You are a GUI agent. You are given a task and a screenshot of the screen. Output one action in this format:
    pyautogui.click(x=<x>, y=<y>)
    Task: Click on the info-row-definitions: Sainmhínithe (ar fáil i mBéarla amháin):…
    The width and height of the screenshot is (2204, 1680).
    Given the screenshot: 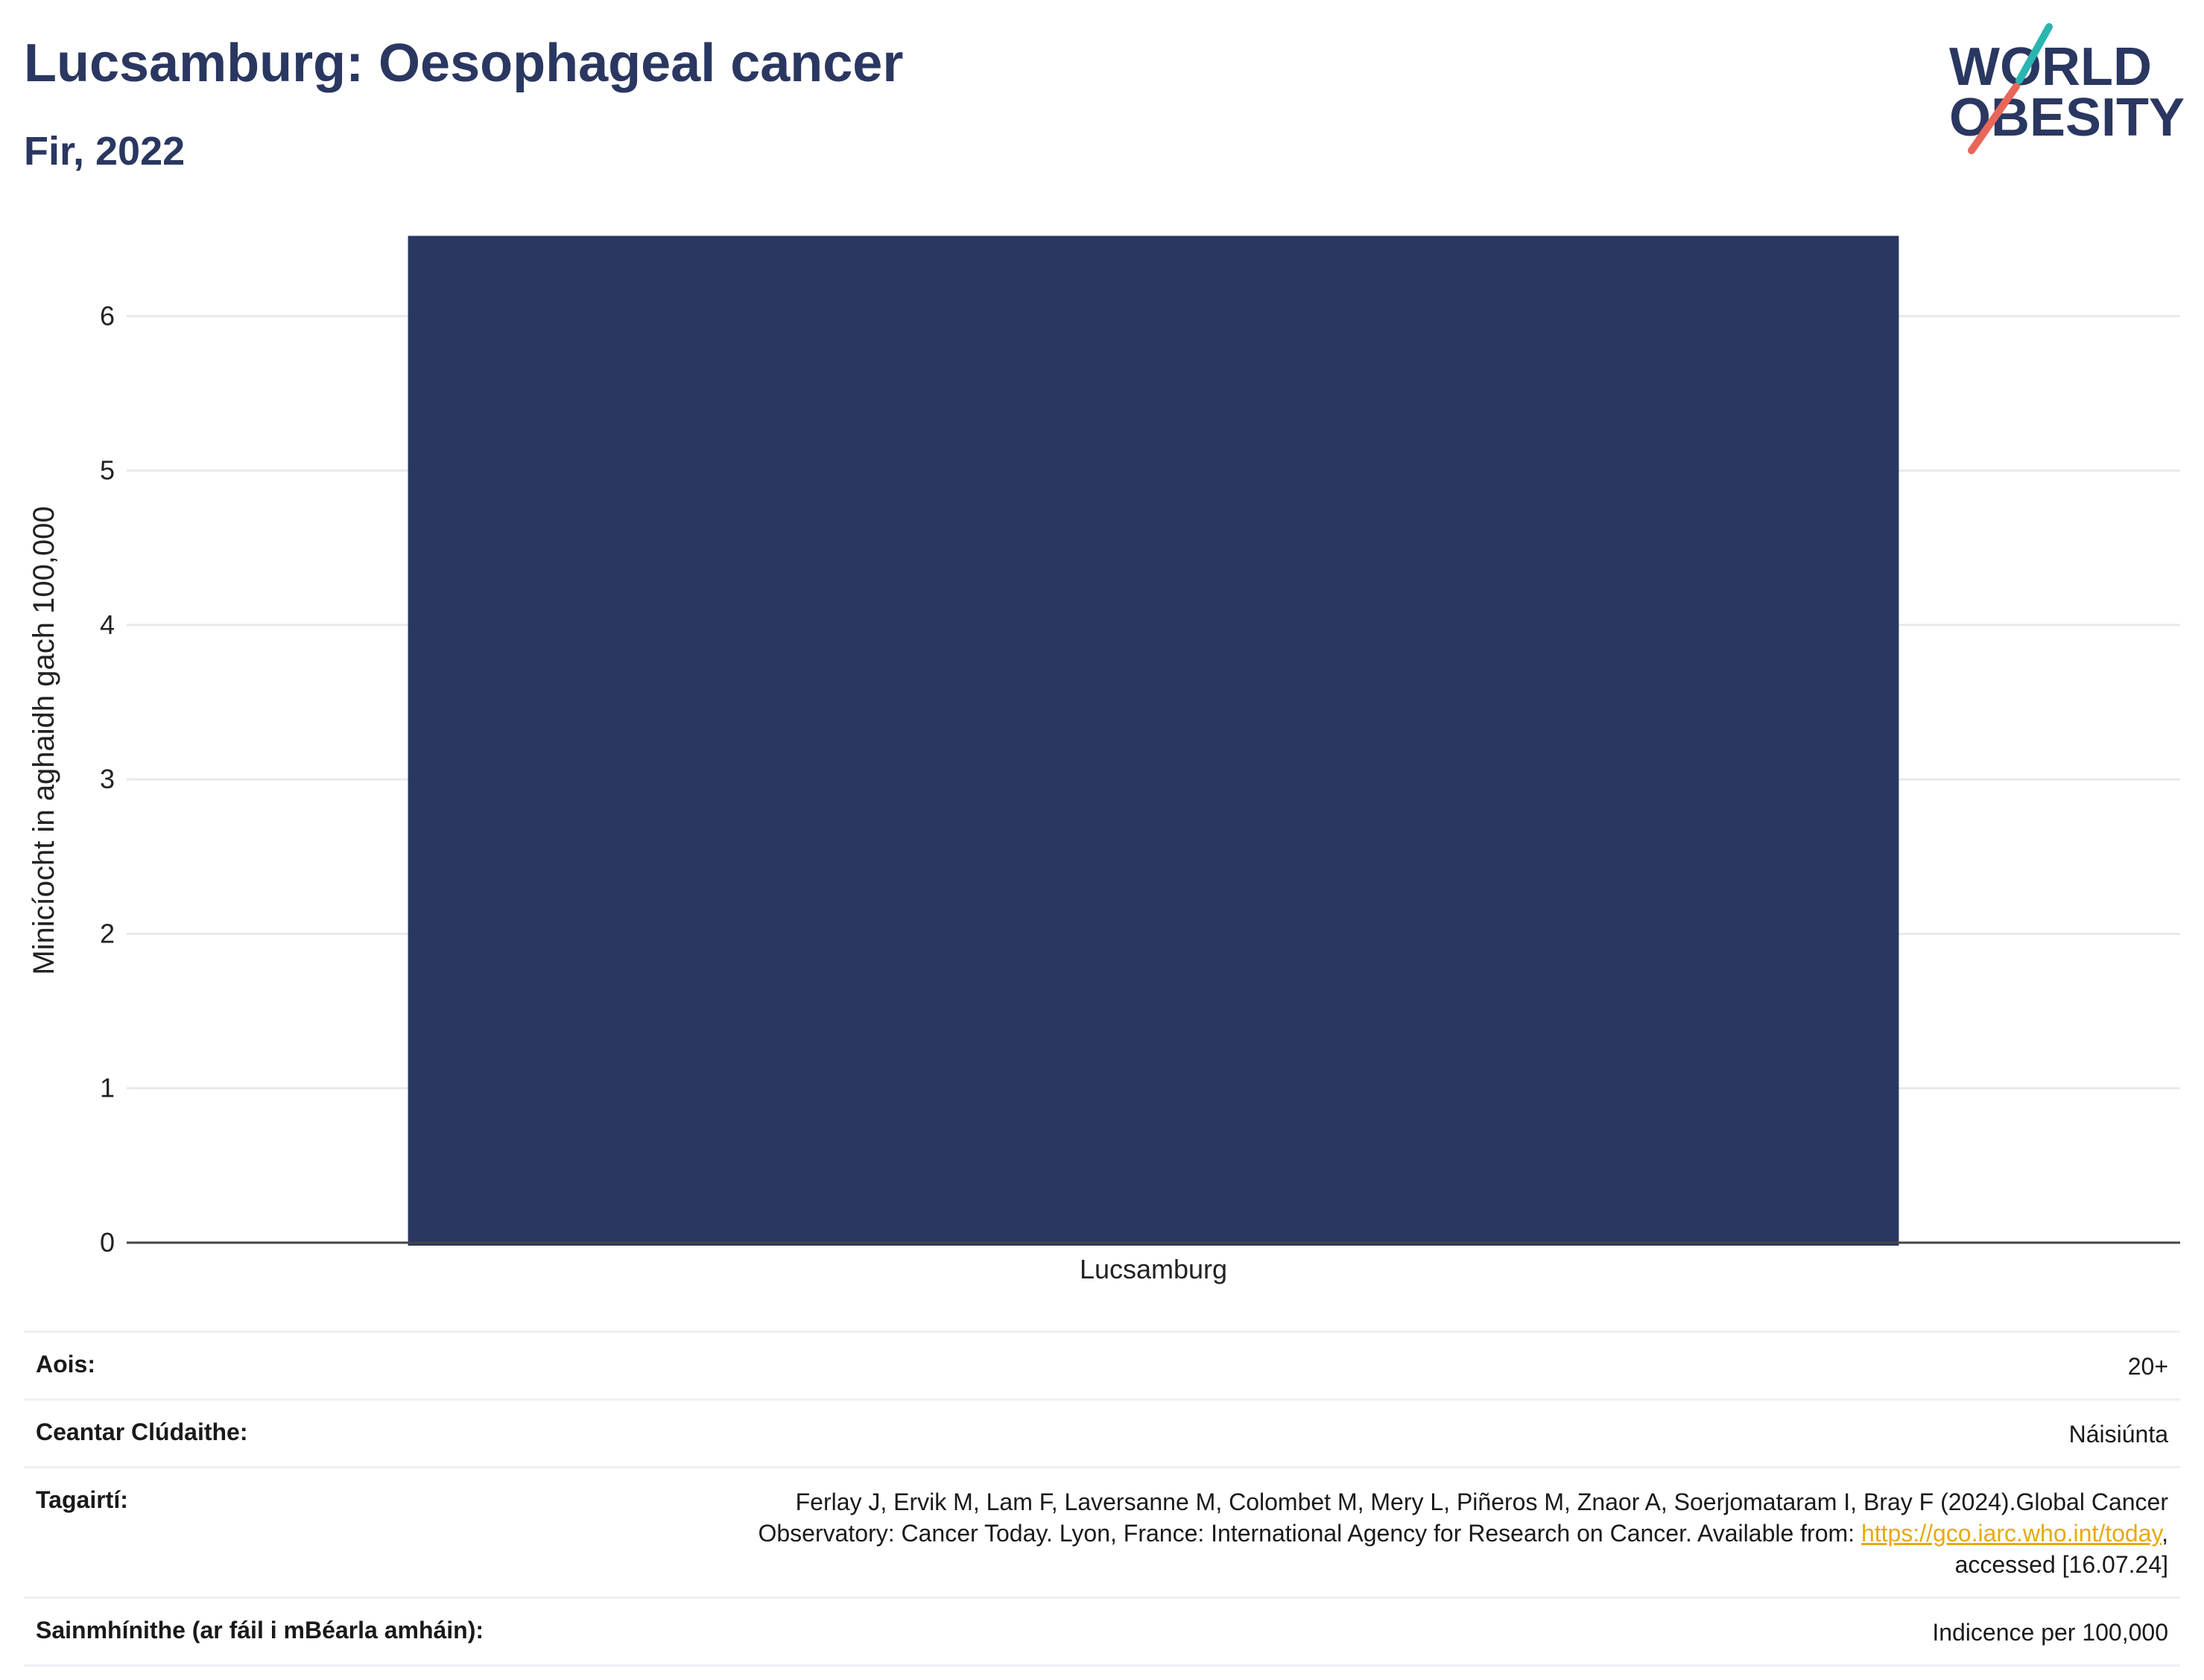 What is the action you would take?
    pyautogui.click(x=1102, y=1632)
    